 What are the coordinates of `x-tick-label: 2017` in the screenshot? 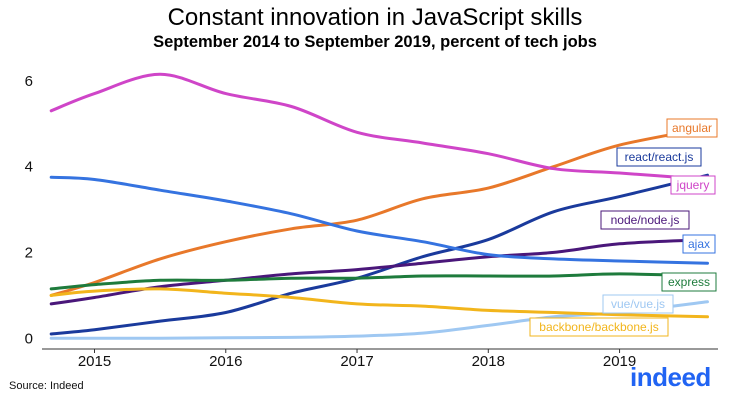 It's located at (356, 361).